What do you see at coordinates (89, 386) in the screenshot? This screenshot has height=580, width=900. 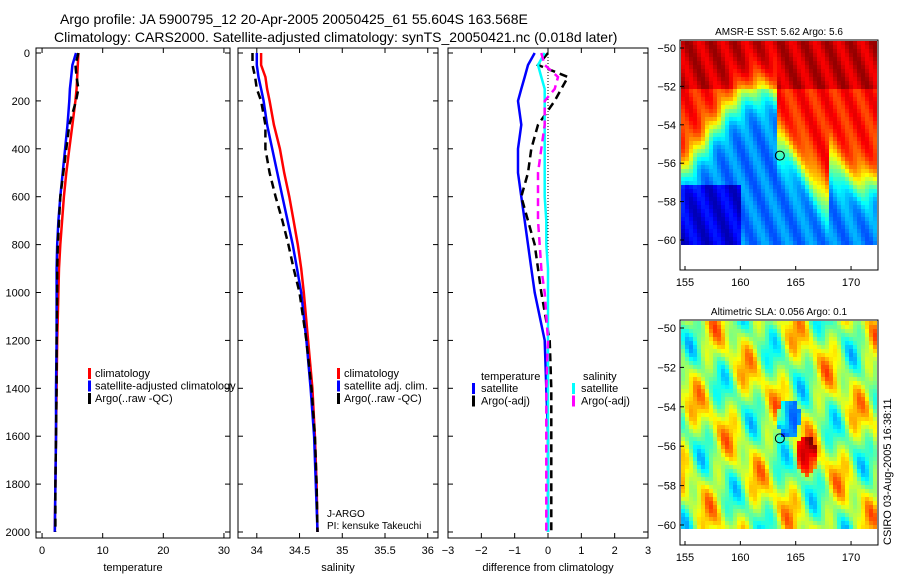 I see `legend-swatch` at bounding box center [89, 386].